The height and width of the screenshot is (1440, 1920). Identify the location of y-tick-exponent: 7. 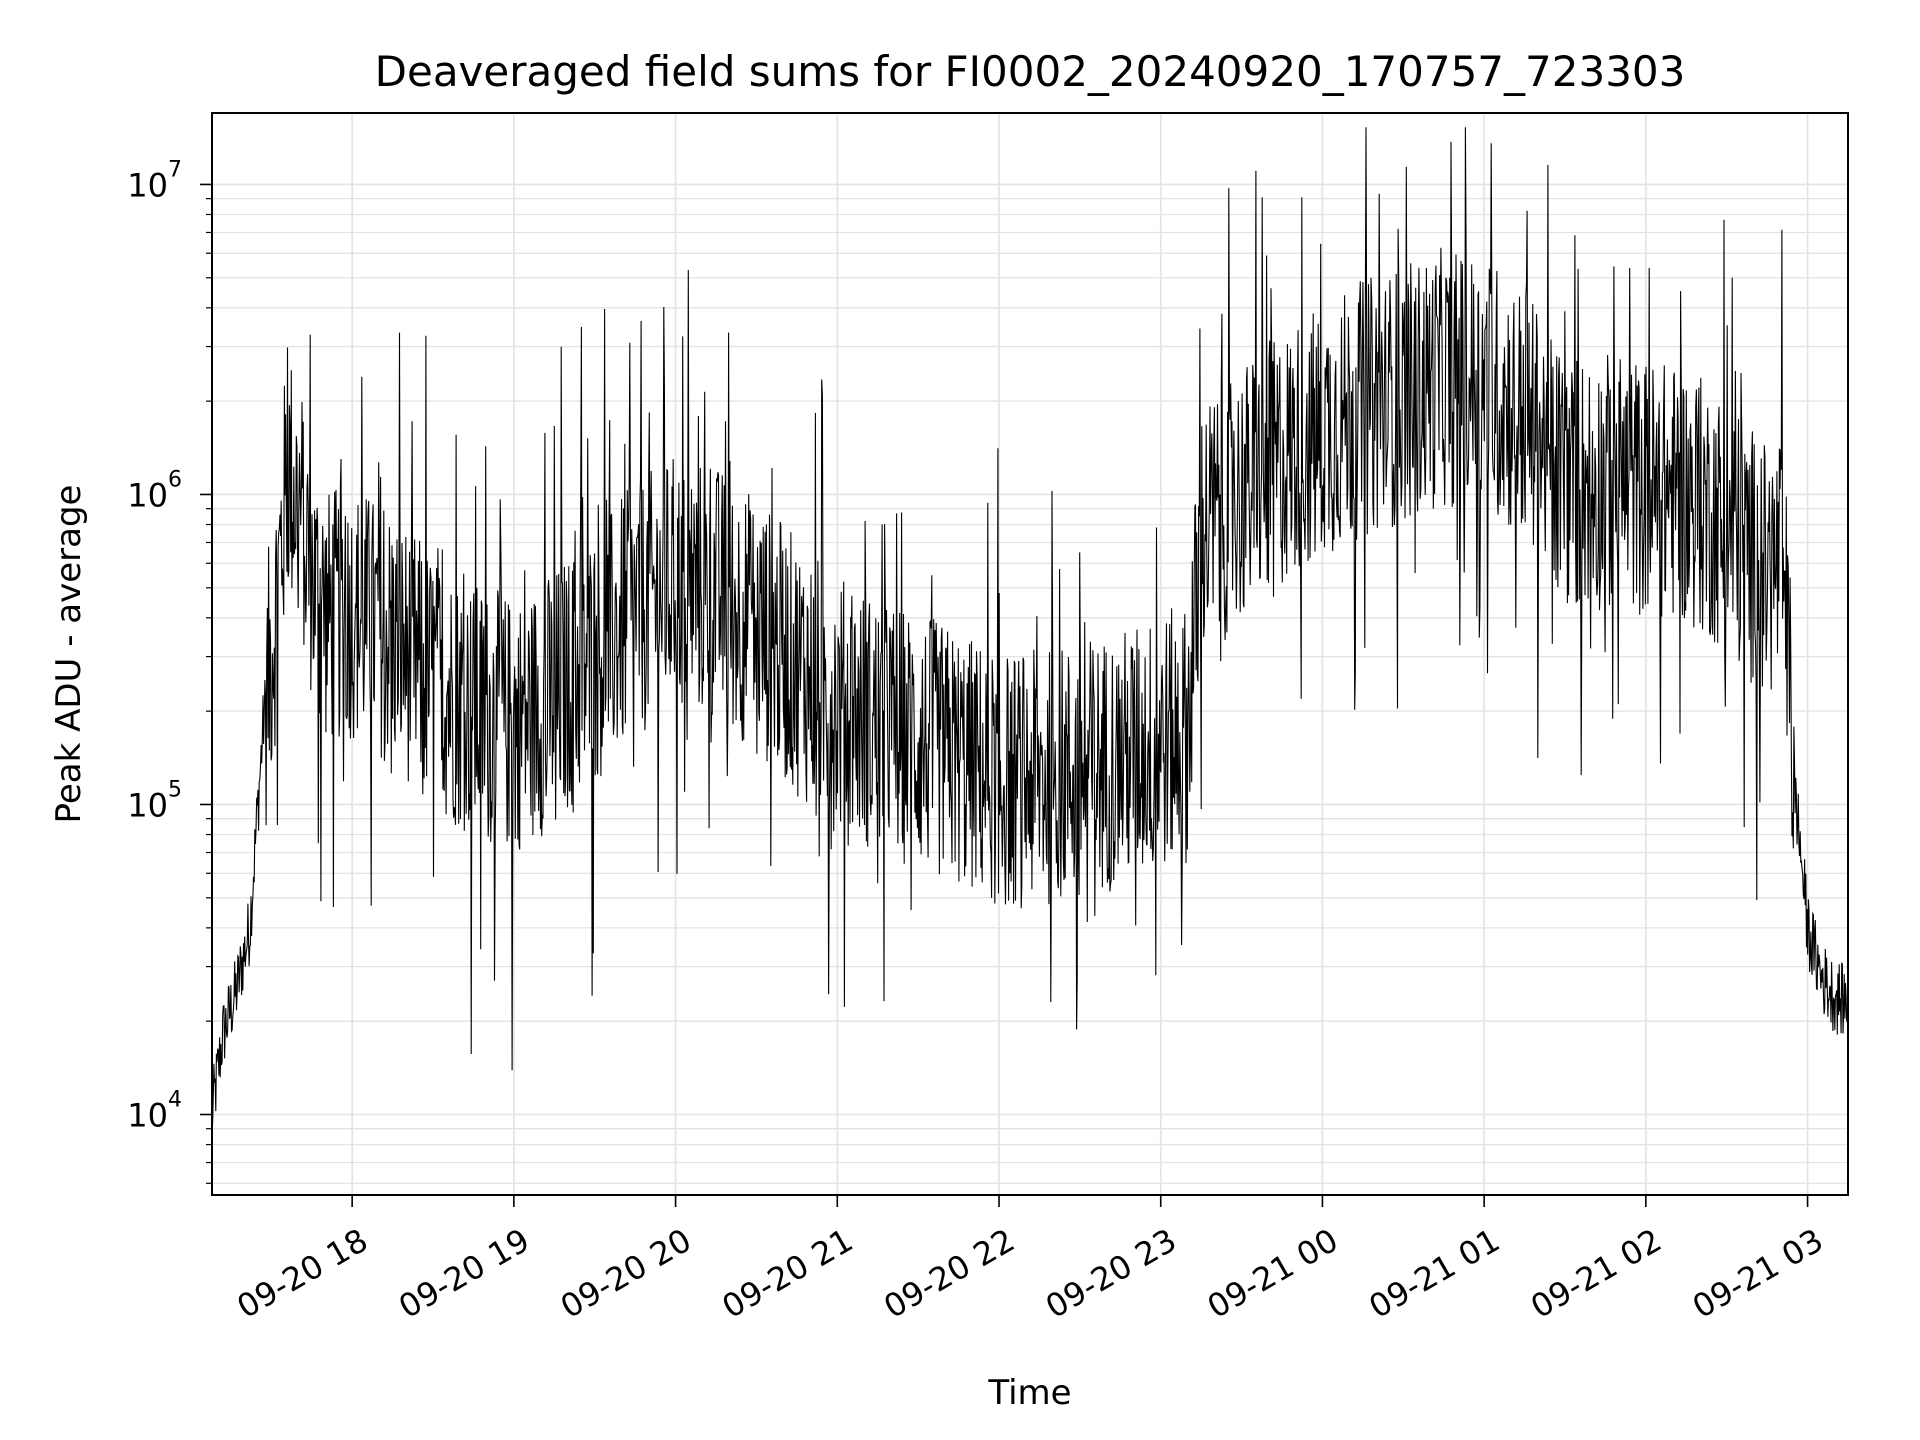
(175, 169).